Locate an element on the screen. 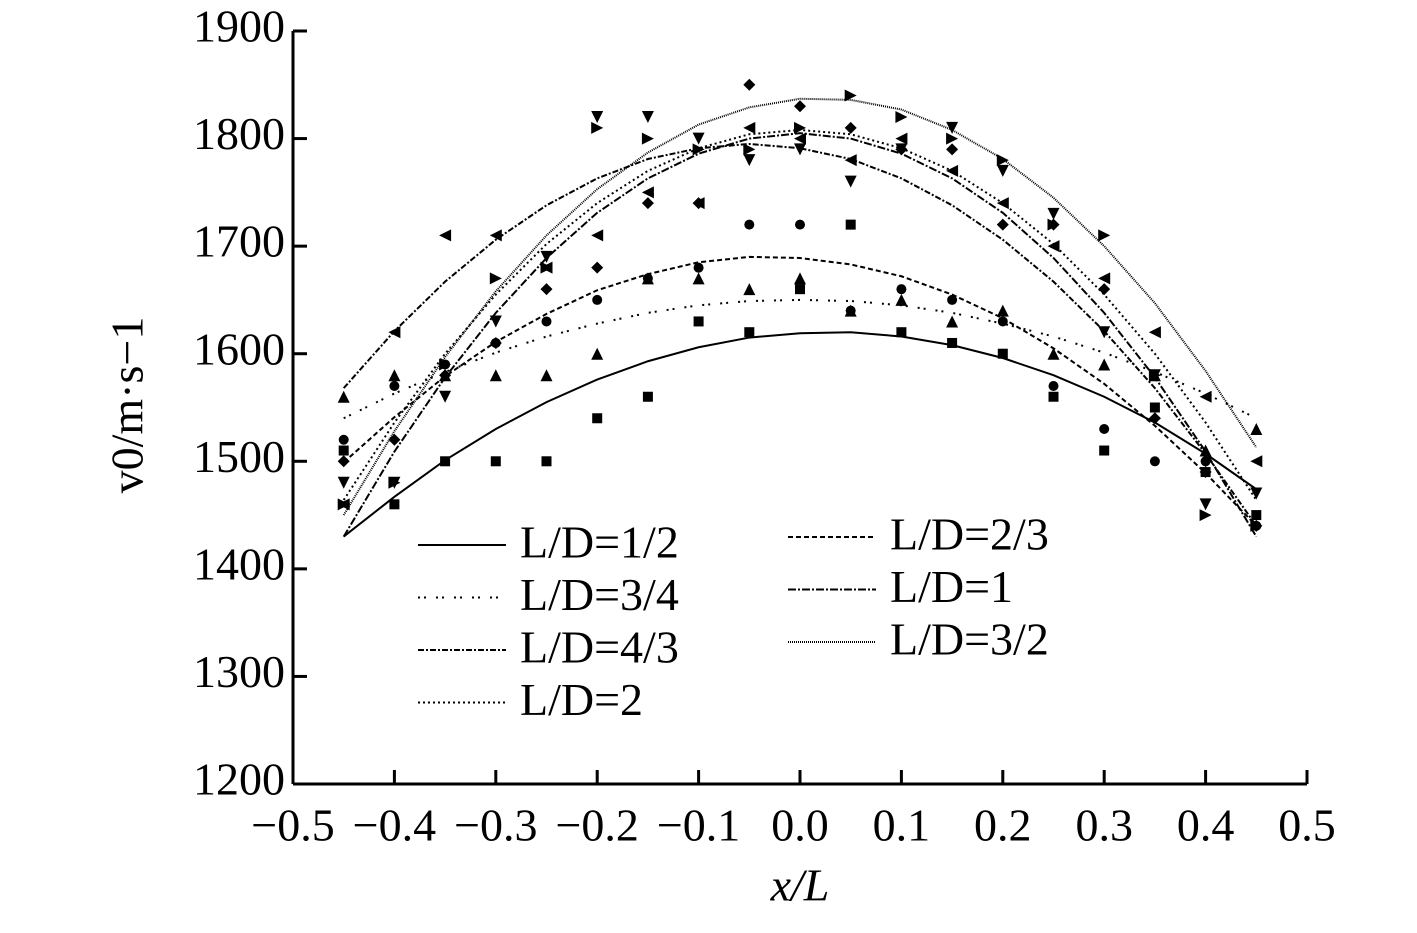  y-tick-label: 1800 is located at coordinates (239, 133).